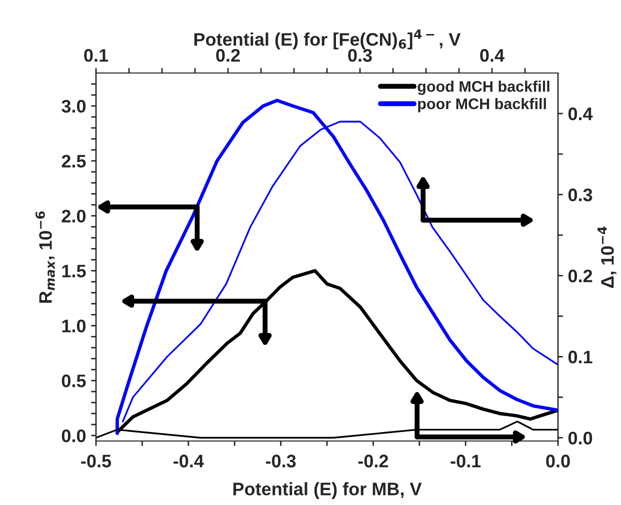 The height and width of the screenshot is (505, 621). Describe the element at coordinates (74, 271) in the screenshot. I see `y-tick-label: 1.5` at that location.